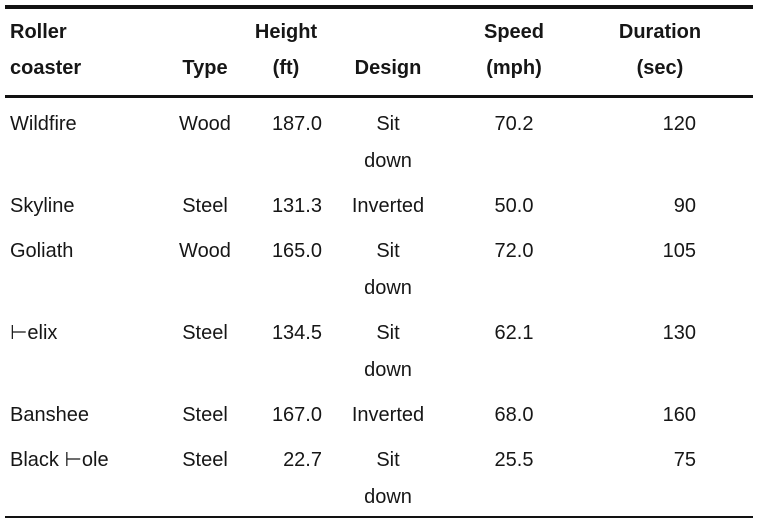  I want to click on cell-duration: 75, so click(684, 460).